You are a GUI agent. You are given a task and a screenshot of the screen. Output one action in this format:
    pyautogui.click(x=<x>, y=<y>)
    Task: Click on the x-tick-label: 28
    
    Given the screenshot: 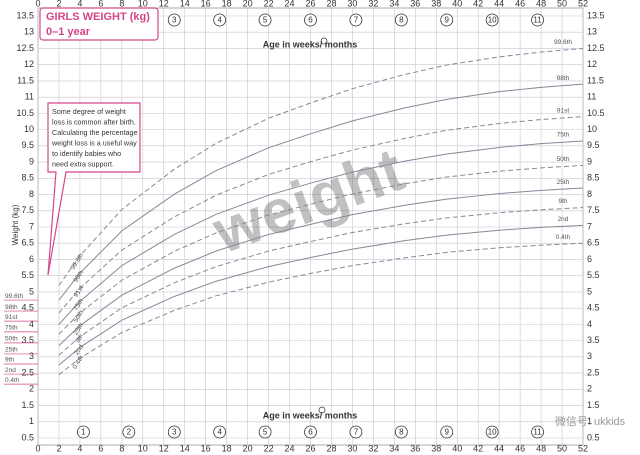 What is the action you would take?
    pyautogui.click(x=331, y=4)
    